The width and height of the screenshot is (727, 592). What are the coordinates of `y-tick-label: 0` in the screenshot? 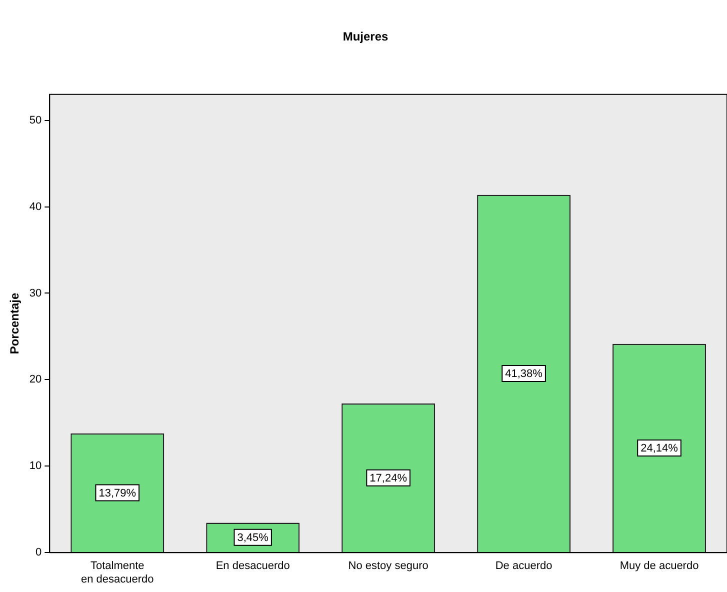 It's located at (39, 552).